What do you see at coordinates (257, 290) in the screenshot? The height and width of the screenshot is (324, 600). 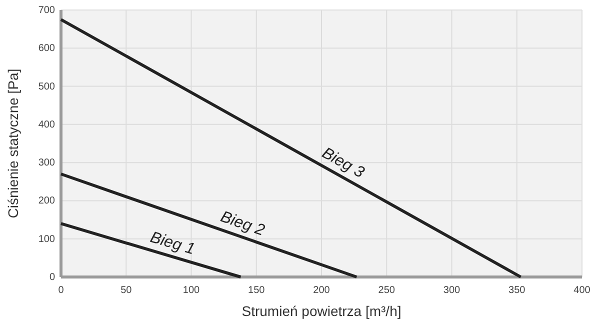 I see `x-tick-label: 150` at bounding box center [257, 290].